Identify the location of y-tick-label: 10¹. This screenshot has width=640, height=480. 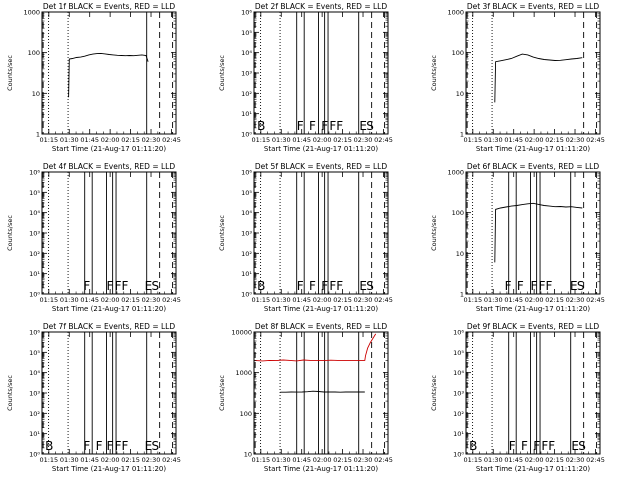
(246, 114).